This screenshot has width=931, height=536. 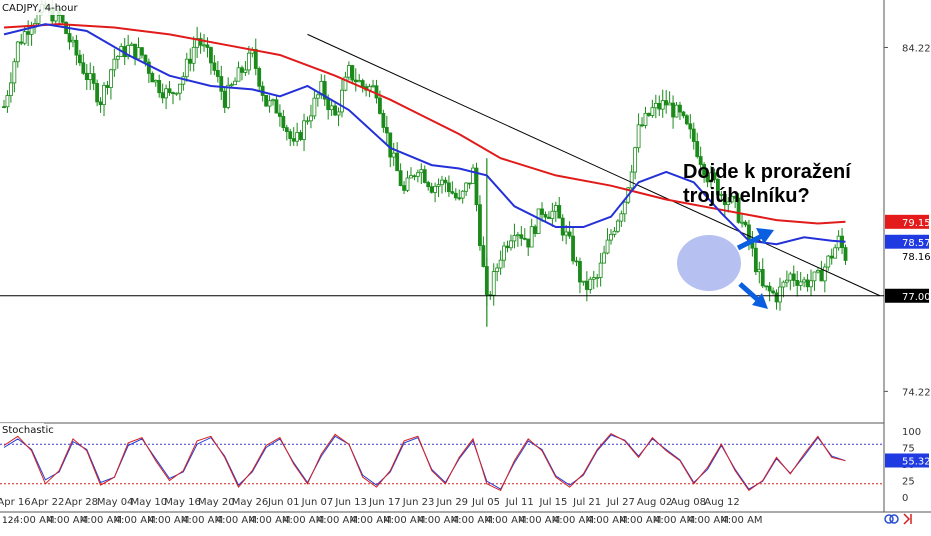 I want to click on link-icon, so click(x=891, y=519).